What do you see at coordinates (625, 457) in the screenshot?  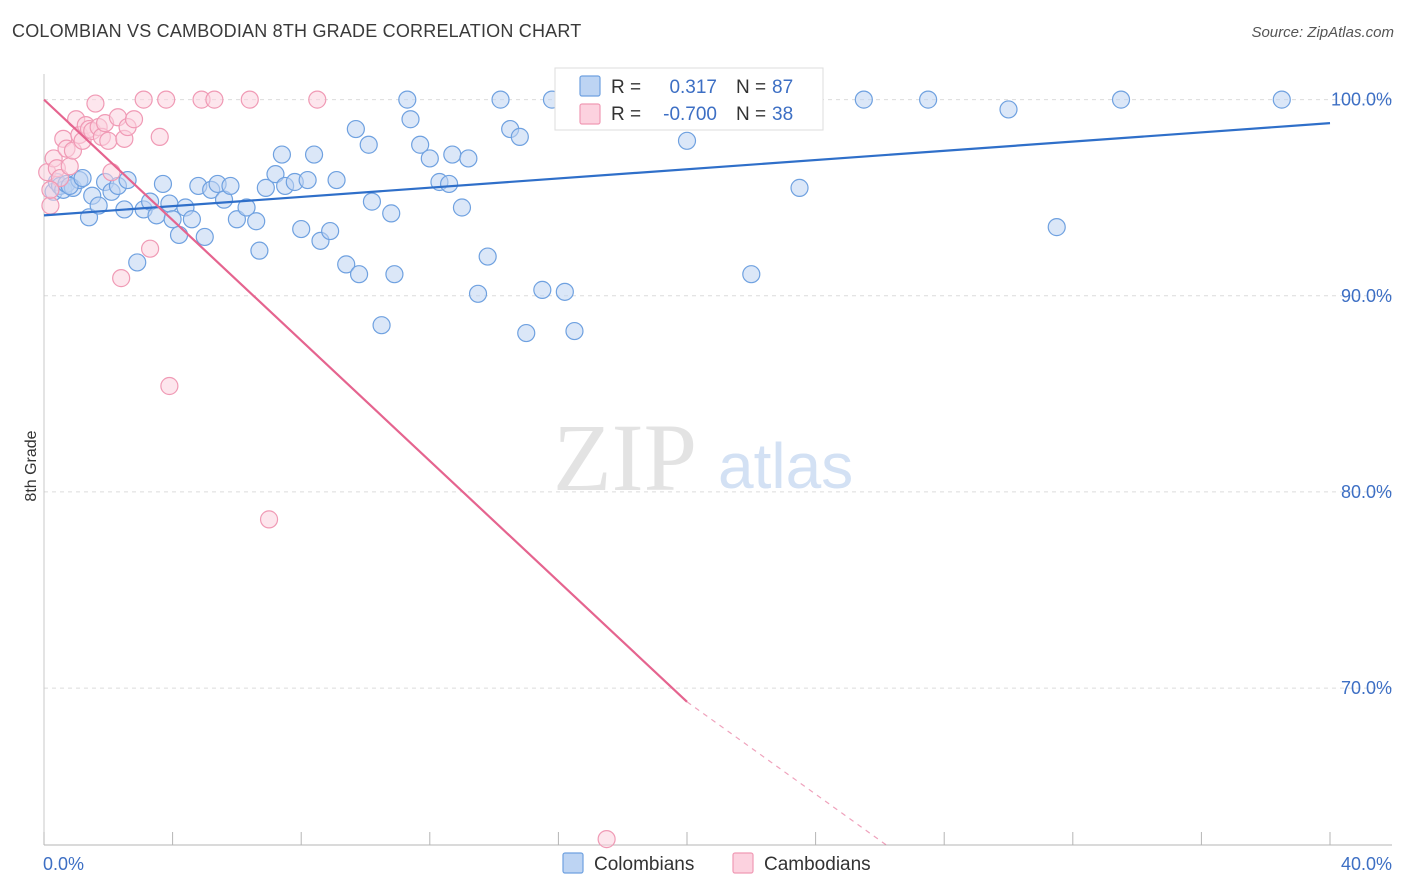 I see `watermark-zip: ZIP` at bounding box center [625, 457].